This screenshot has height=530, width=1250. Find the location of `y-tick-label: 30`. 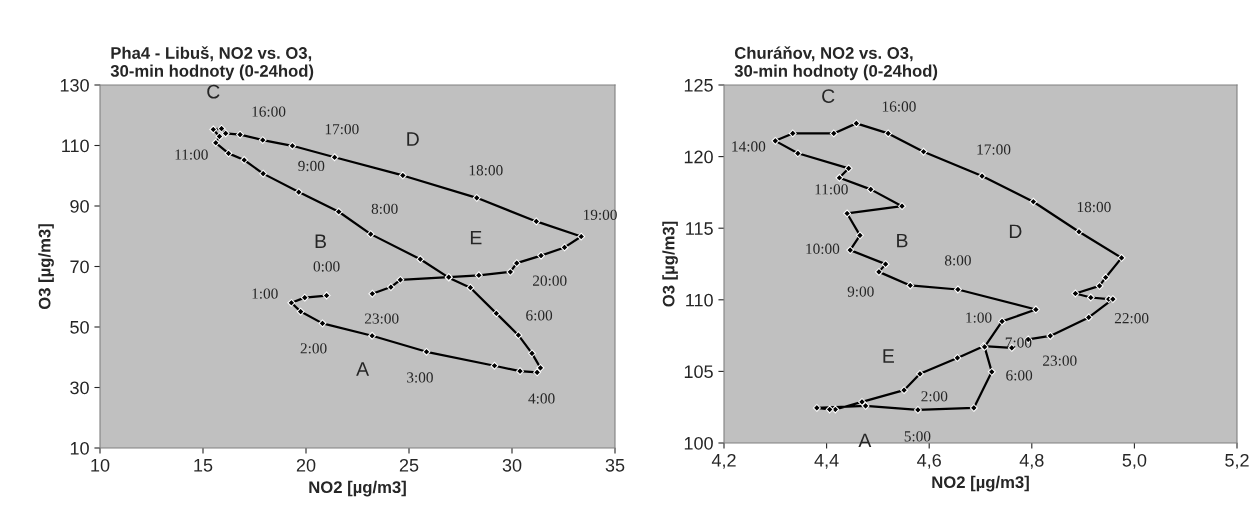

y-tick-label: 30 is located at coordinates (79, 388).